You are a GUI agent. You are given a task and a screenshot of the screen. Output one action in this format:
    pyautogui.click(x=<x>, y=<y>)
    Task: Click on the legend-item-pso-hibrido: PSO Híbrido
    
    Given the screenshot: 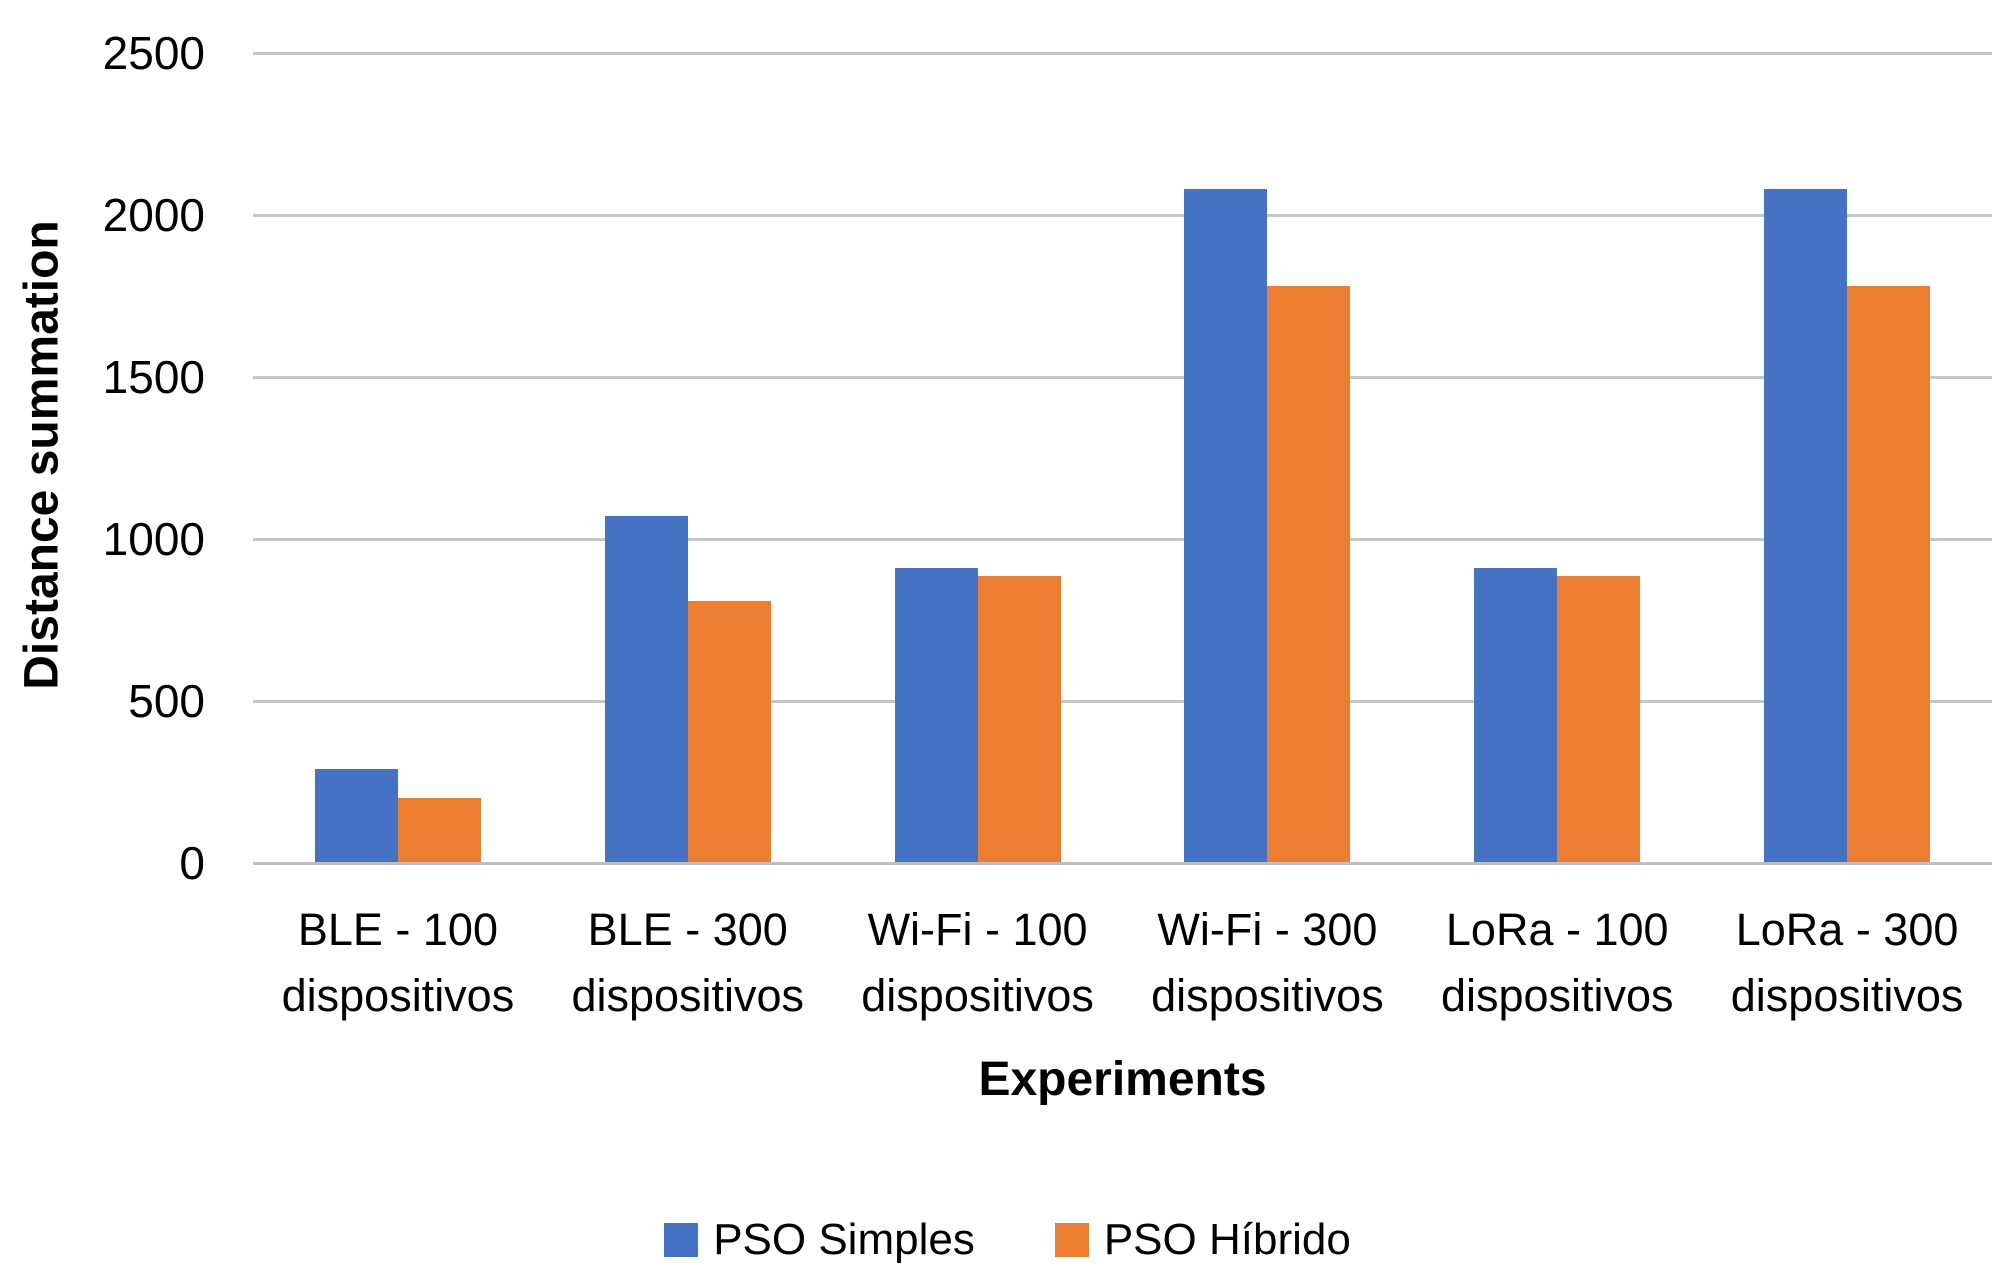 What is the action you would take?
    pyautogui.click(x=1202, y=1240)
    